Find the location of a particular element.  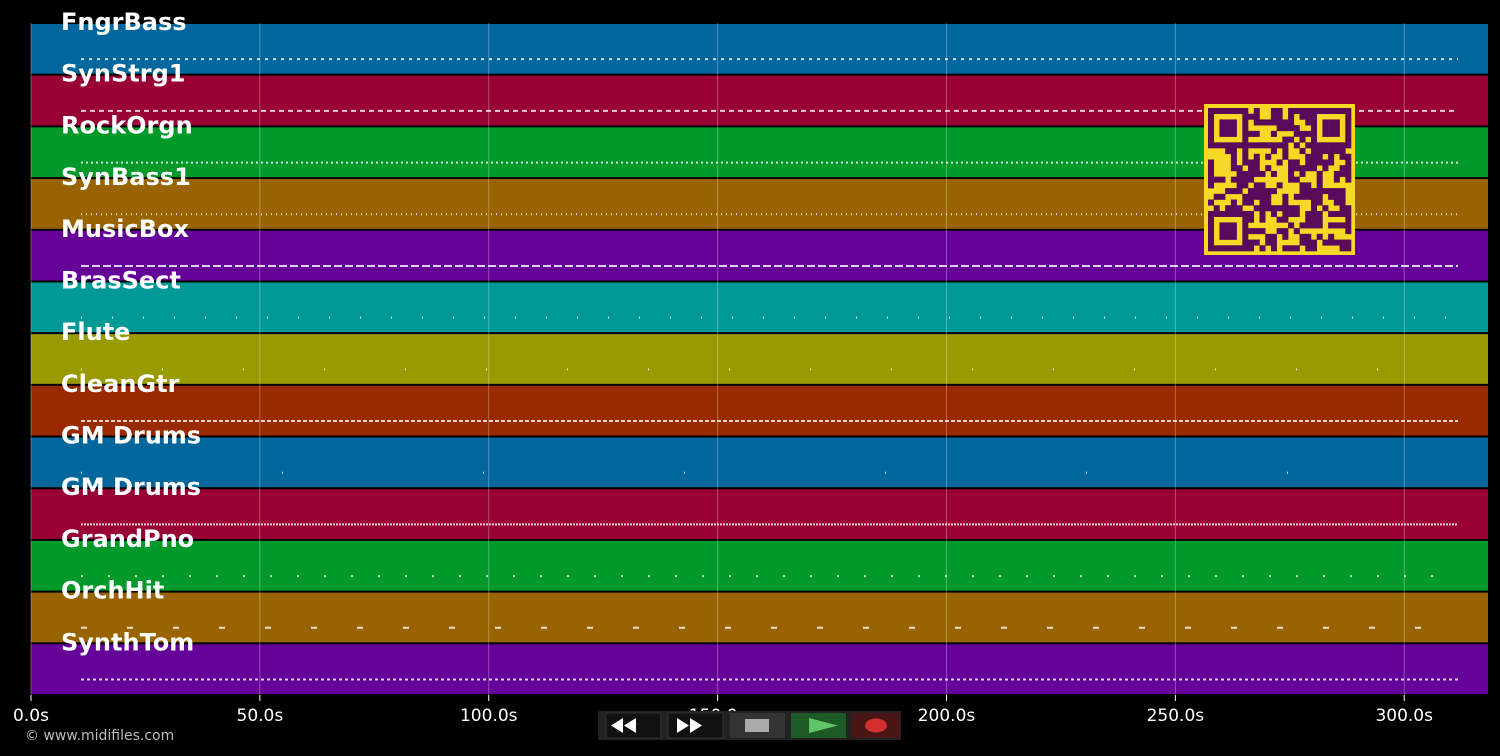

x-tick-label: 300.0s is located at coordinates (1404, 716).